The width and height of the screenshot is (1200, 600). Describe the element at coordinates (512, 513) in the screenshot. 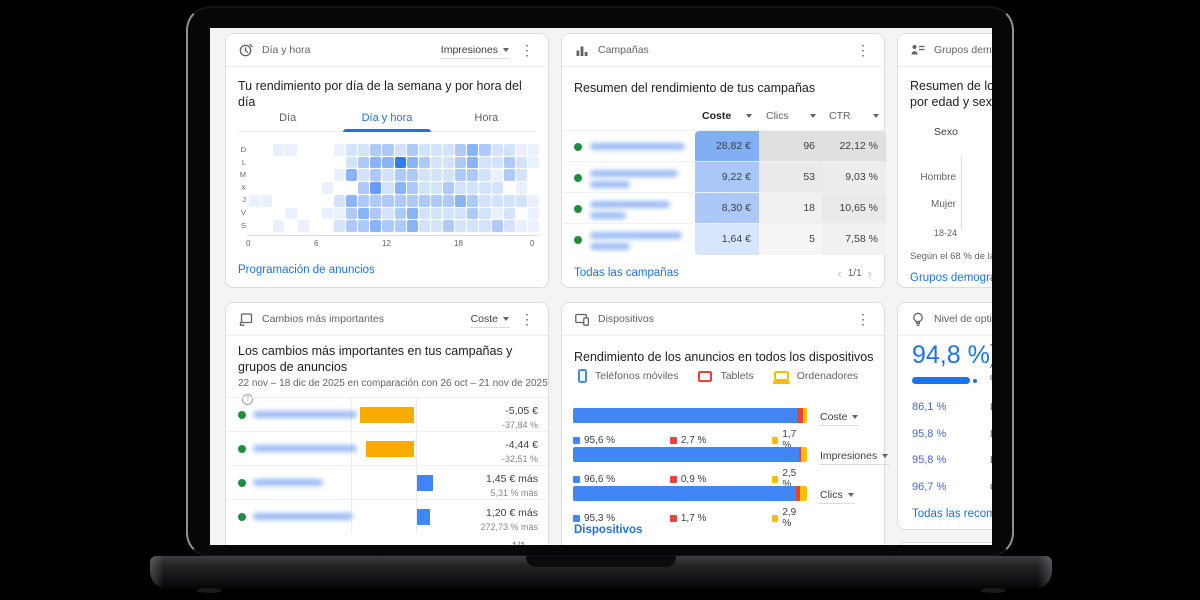

I see `change-value: 1,20 € más` at that location.